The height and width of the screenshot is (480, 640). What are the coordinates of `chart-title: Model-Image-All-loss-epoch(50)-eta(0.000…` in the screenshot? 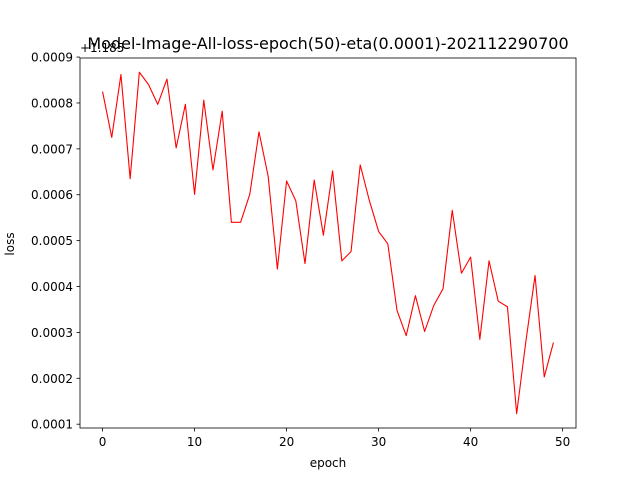 It's located at (327, 43).